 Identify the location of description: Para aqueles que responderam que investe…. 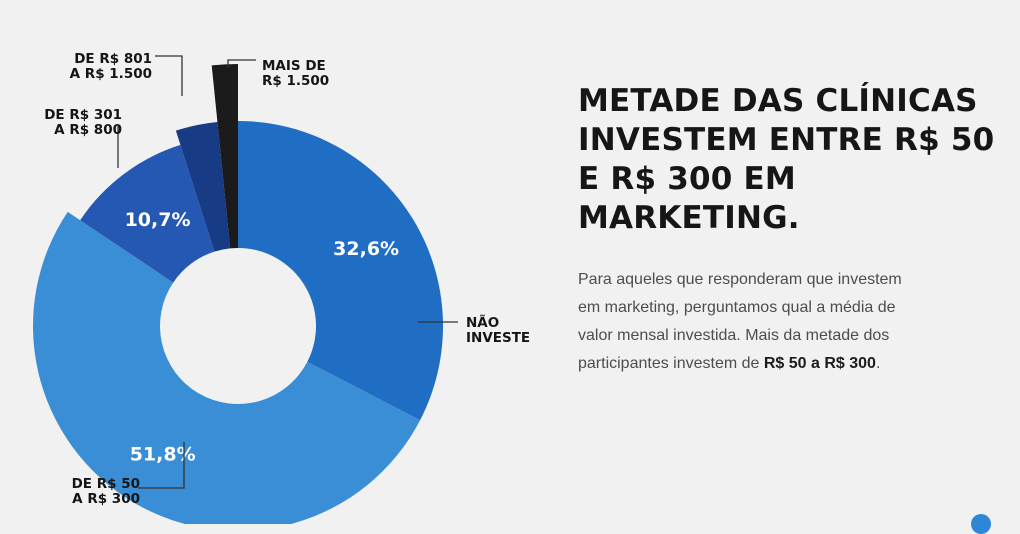
(743, 322).